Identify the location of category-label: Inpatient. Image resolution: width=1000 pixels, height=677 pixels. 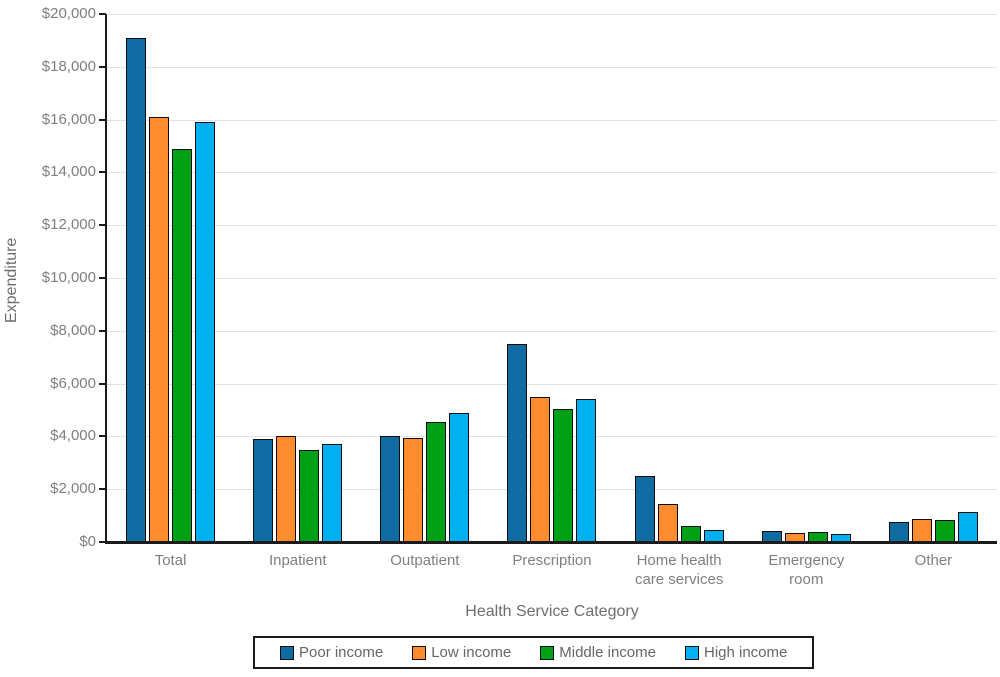
(297, 560).